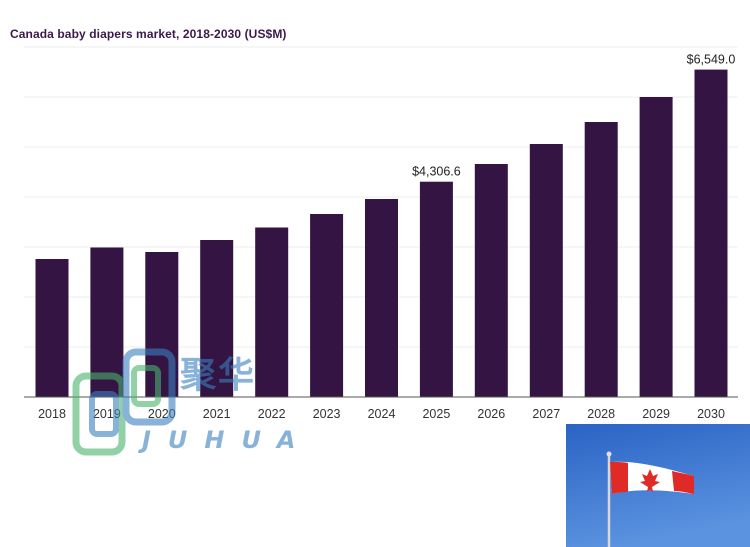  Describe the element at coordinates (546, 270) in the screenshot. I see `bar-2027` at that location.